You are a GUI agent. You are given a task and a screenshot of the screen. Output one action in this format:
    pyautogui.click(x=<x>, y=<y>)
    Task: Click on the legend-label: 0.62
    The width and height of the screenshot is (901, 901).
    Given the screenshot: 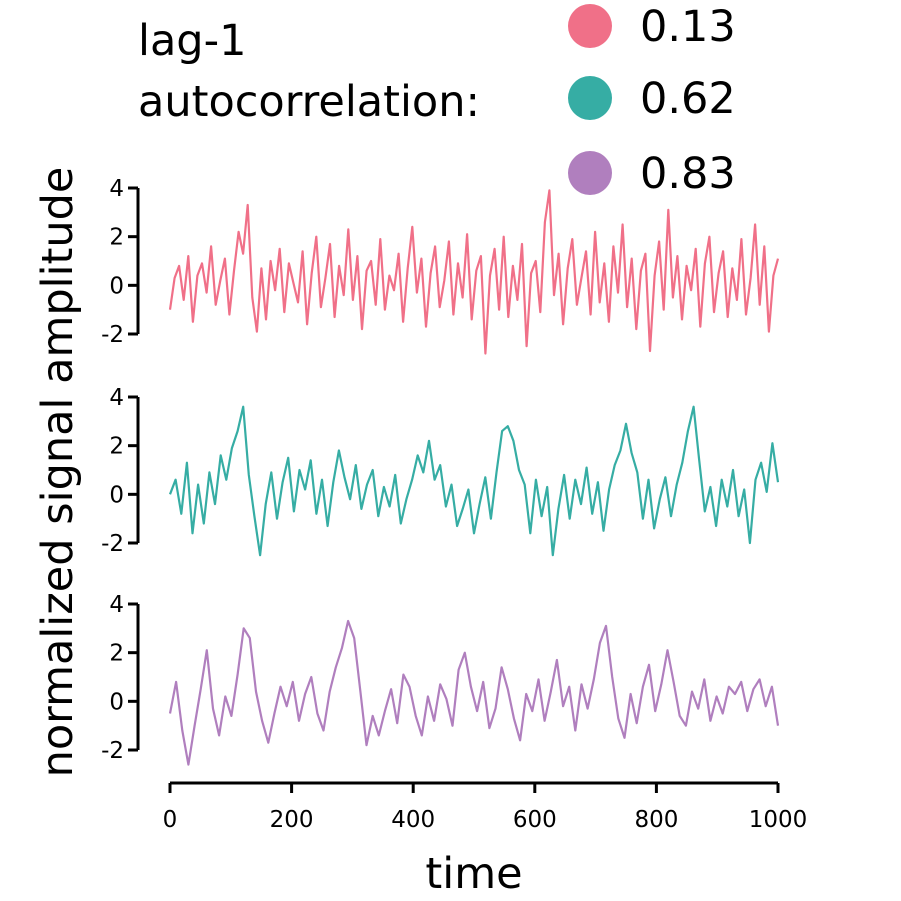 What is the action you would take?
    pyautogui.click(x=688, y=99)
    